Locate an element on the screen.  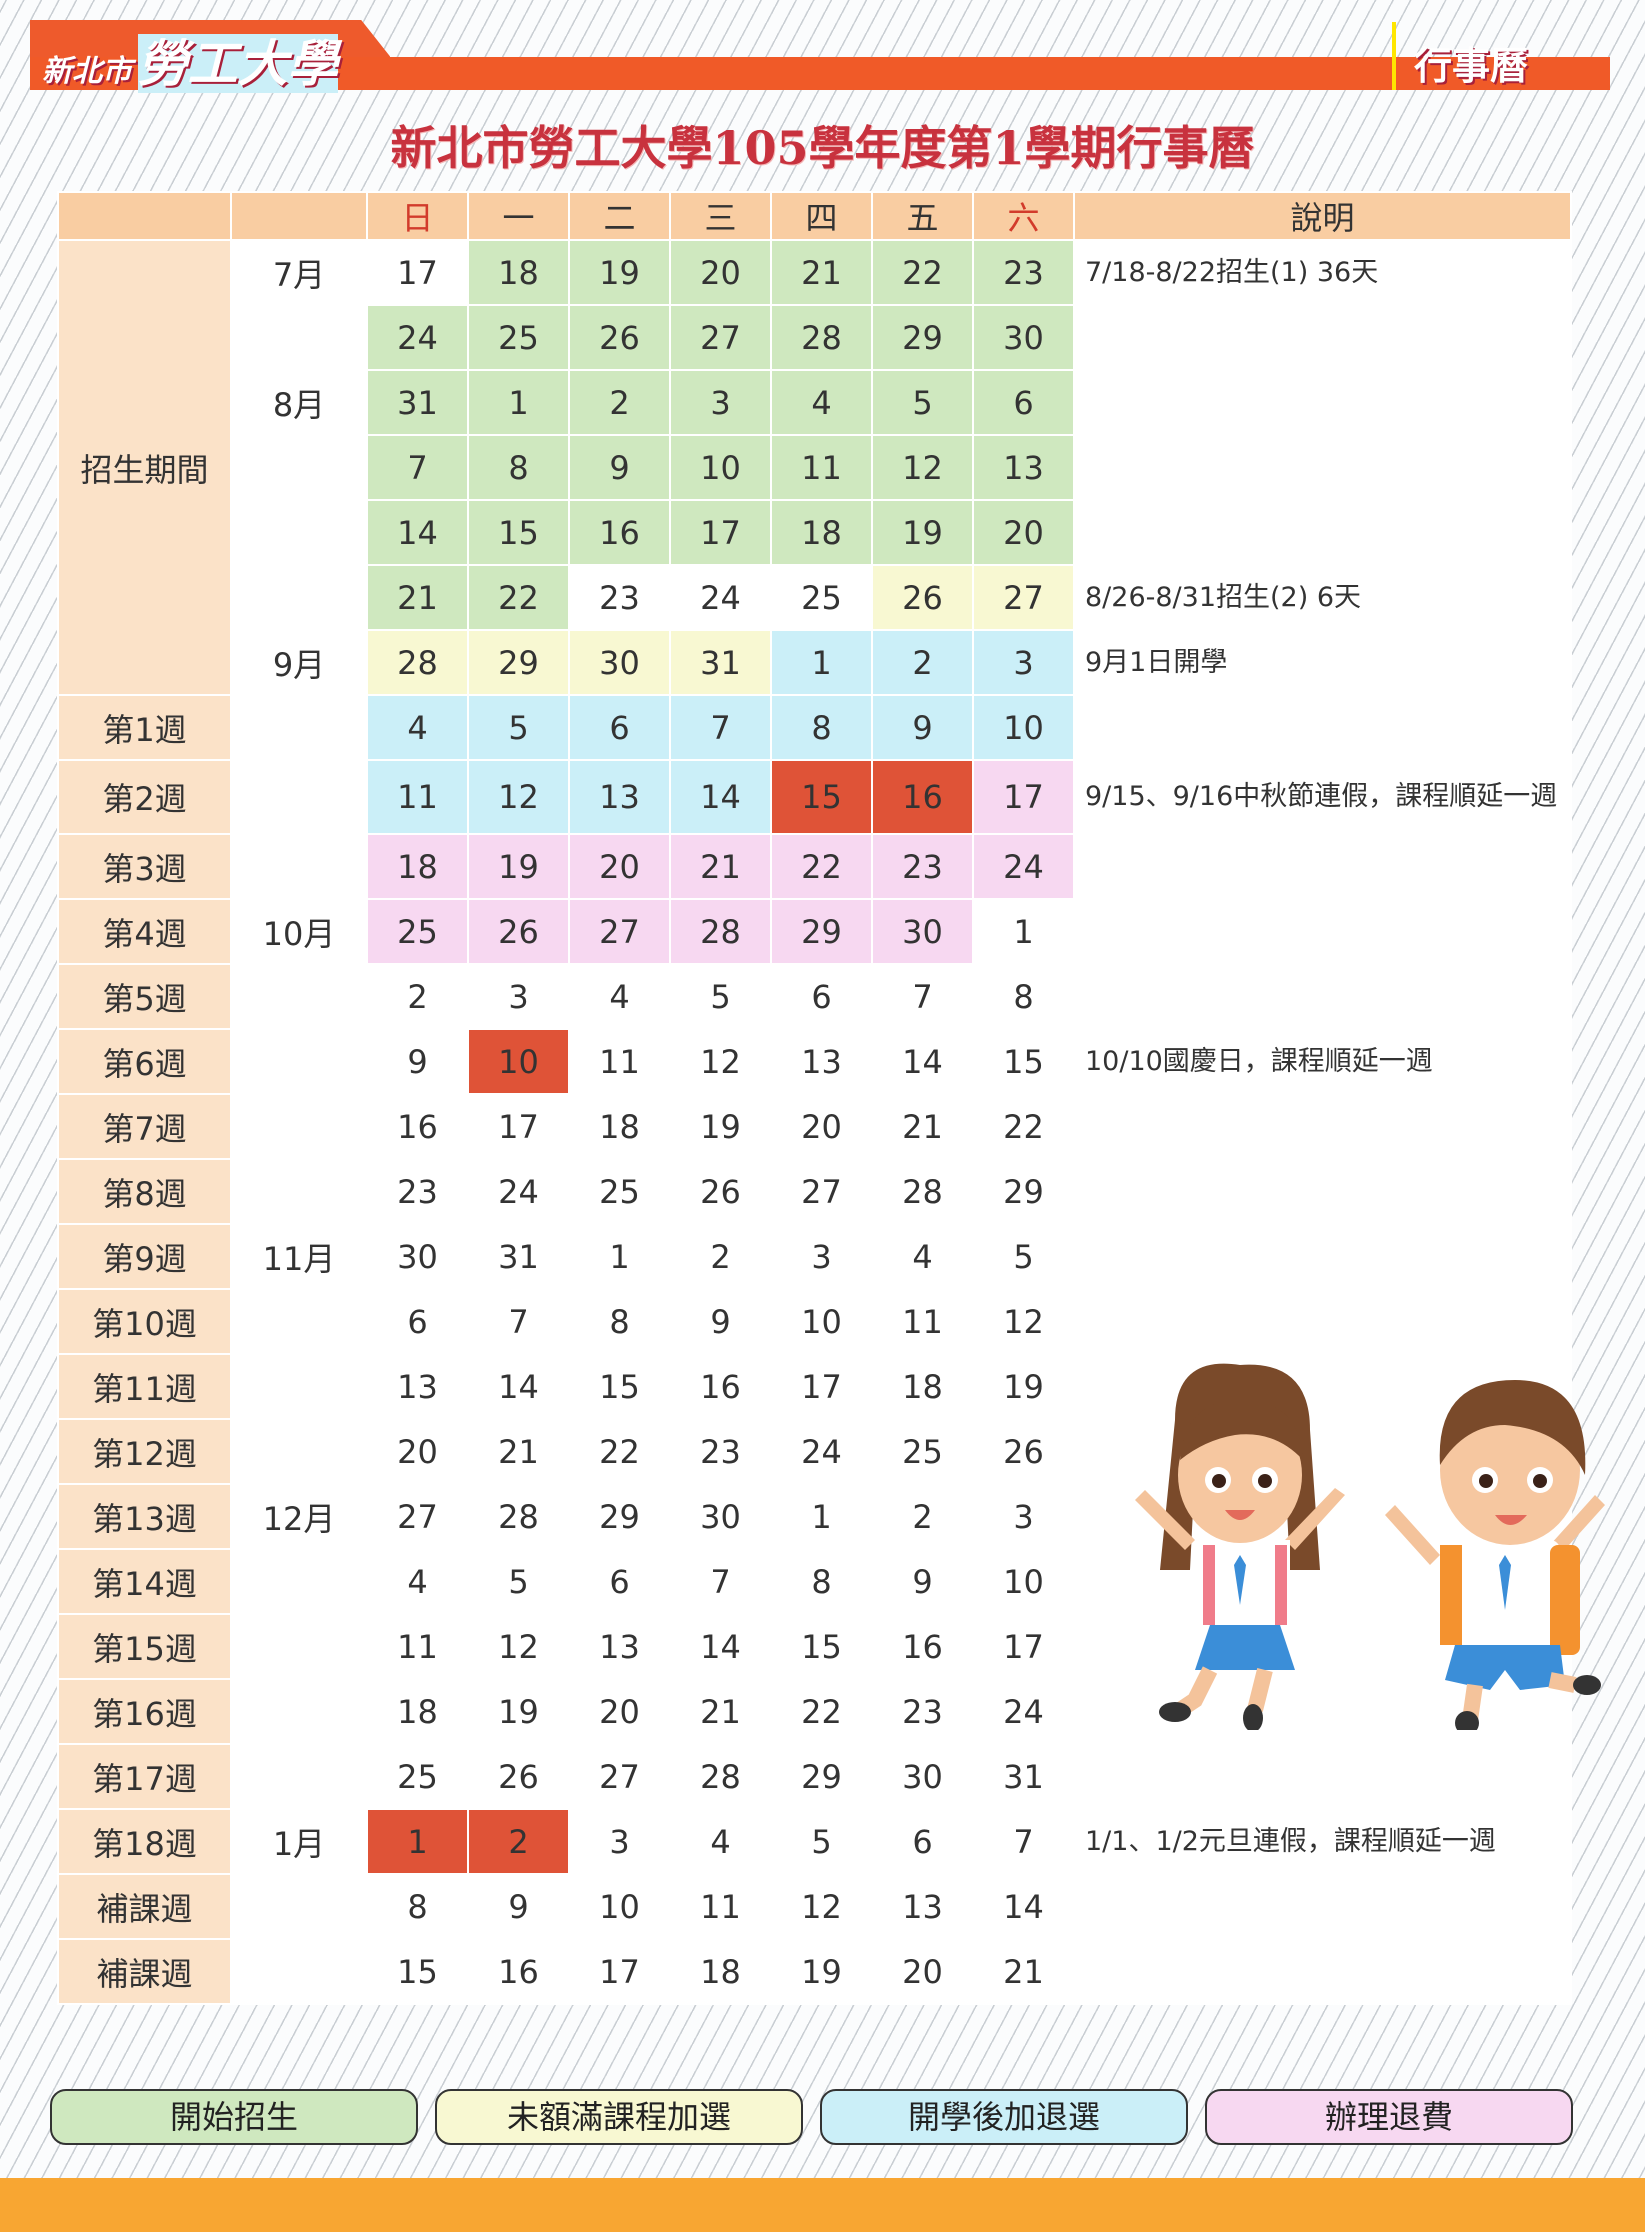
week-label: 第6週 is located at coordinates (144, 1061).